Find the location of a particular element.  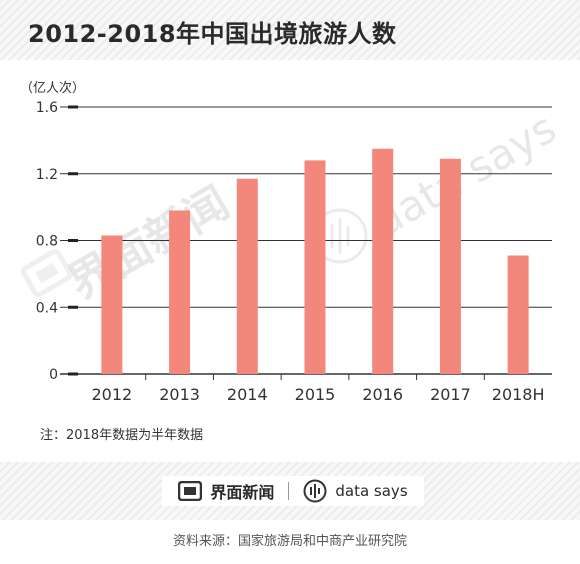

brand-name-cn: 界面新闻 is located at coordinates (242, 492).